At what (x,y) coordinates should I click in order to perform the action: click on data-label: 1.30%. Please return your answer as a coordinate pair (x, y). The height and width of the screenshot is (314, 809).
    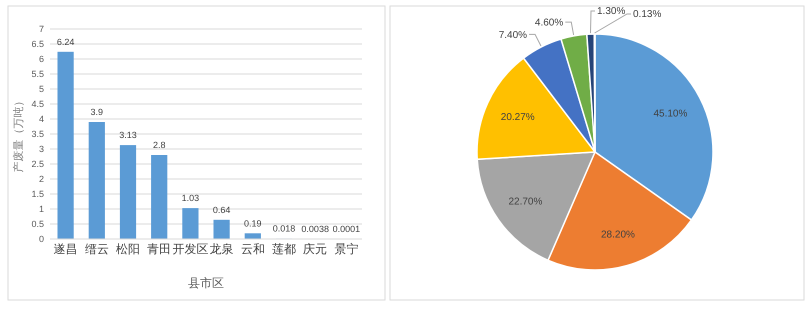
    Looking at the image, I should click on (611, 11).